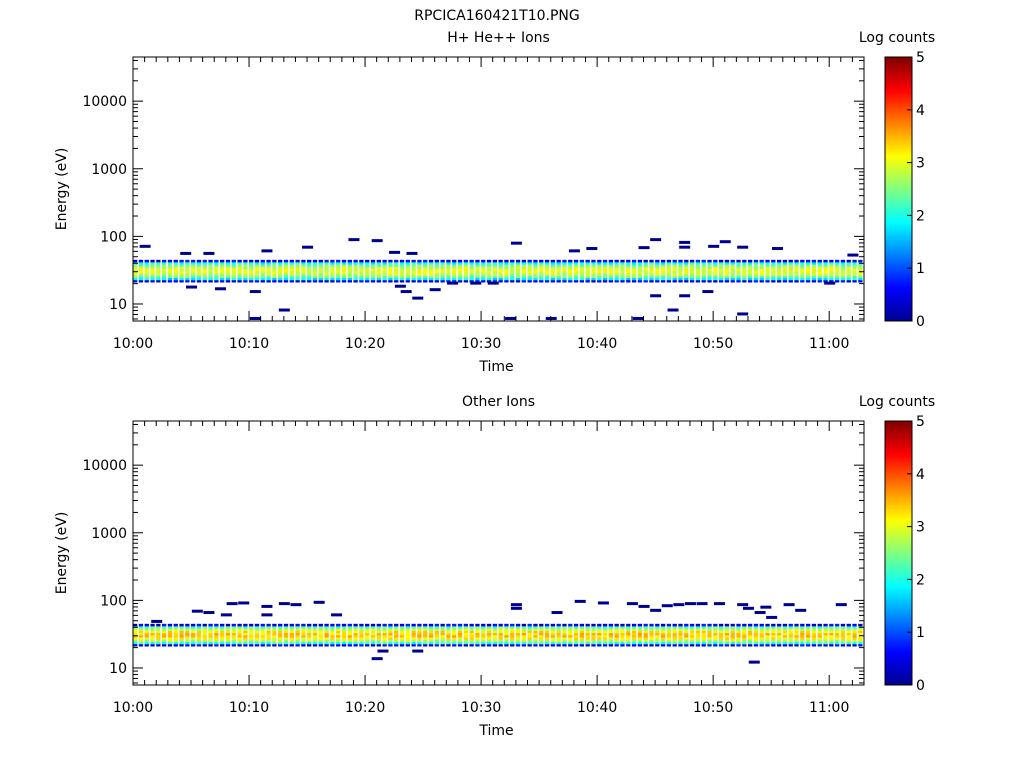  I want to click on sparse-count, so click(354, 240).